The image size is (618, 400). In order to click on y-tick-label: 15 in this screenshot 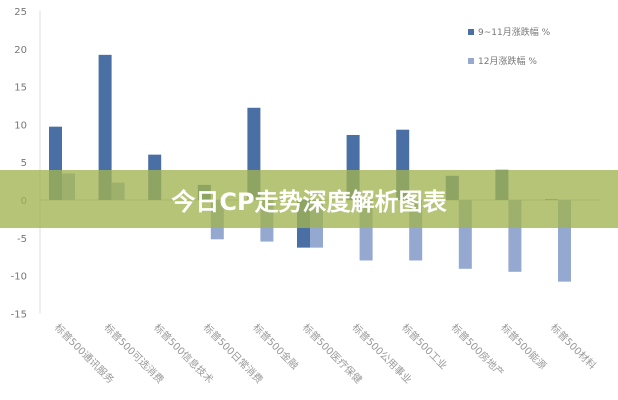, I will do `click(20, 88)`.